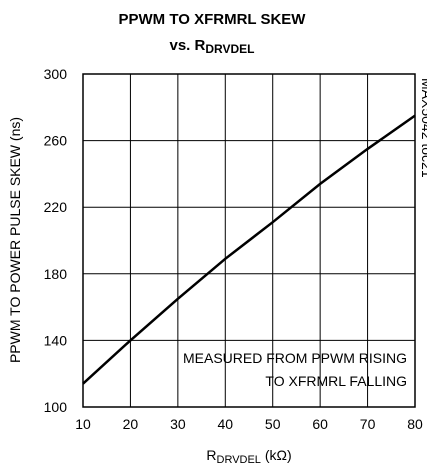 This screenshot has height=468, width=427. What do you see at coordinates (423, 128) in the screenshot?
I see `side-note: MAX5042 toc21` at bounding box center [423, 128].